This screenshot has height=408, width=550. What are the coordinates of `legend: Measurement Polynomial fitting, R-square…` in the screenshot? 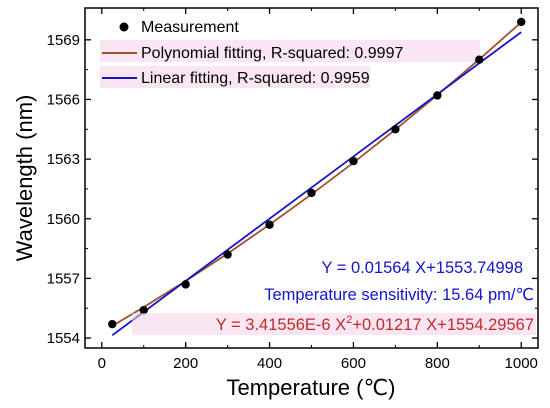 It's located at (252, 53).